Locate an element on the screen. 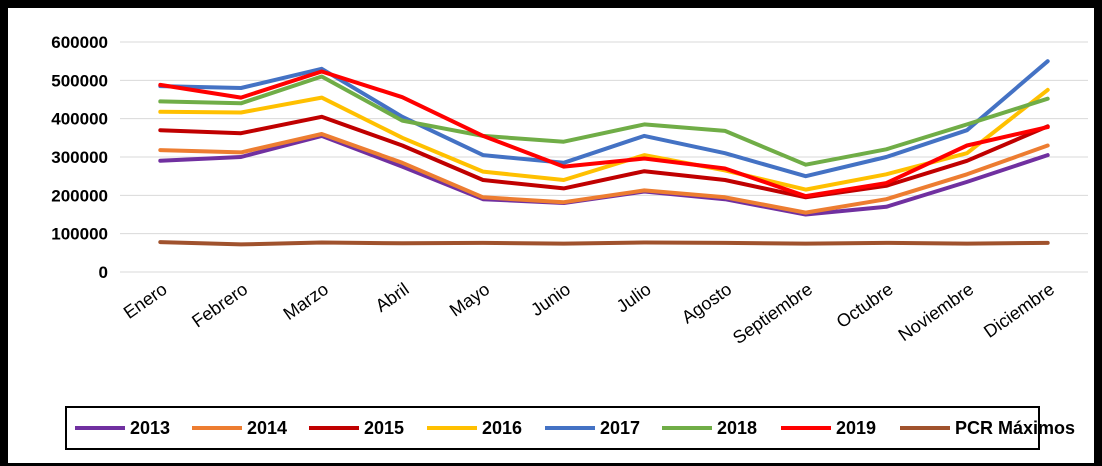 The height and width of the screenshot is (466, 1102). y-tick-label: 200000 is located at coordinates (79, 195).